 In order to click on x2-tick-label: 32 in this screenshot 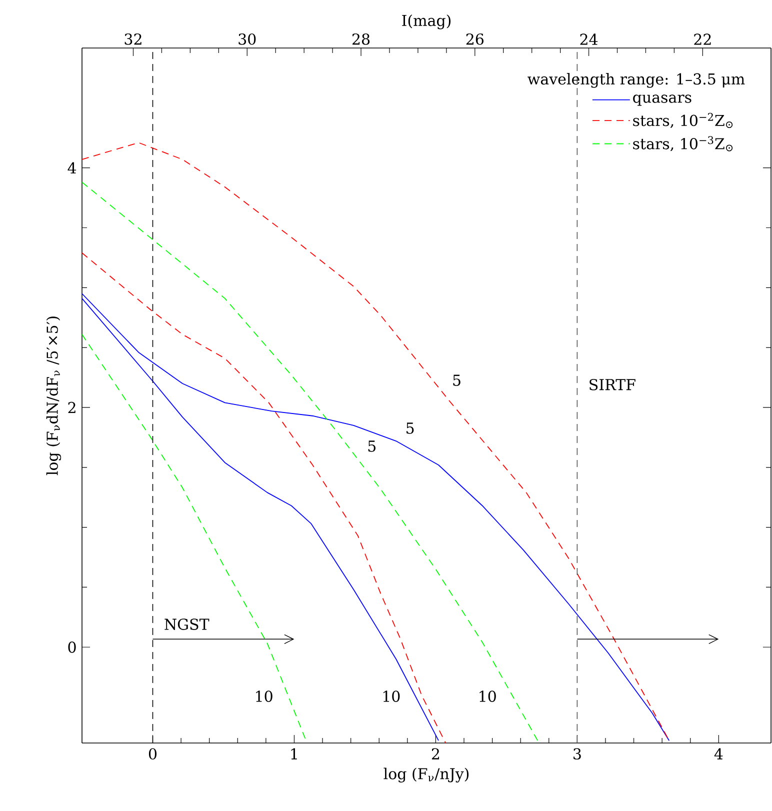, I will do `click(133, 39)`.